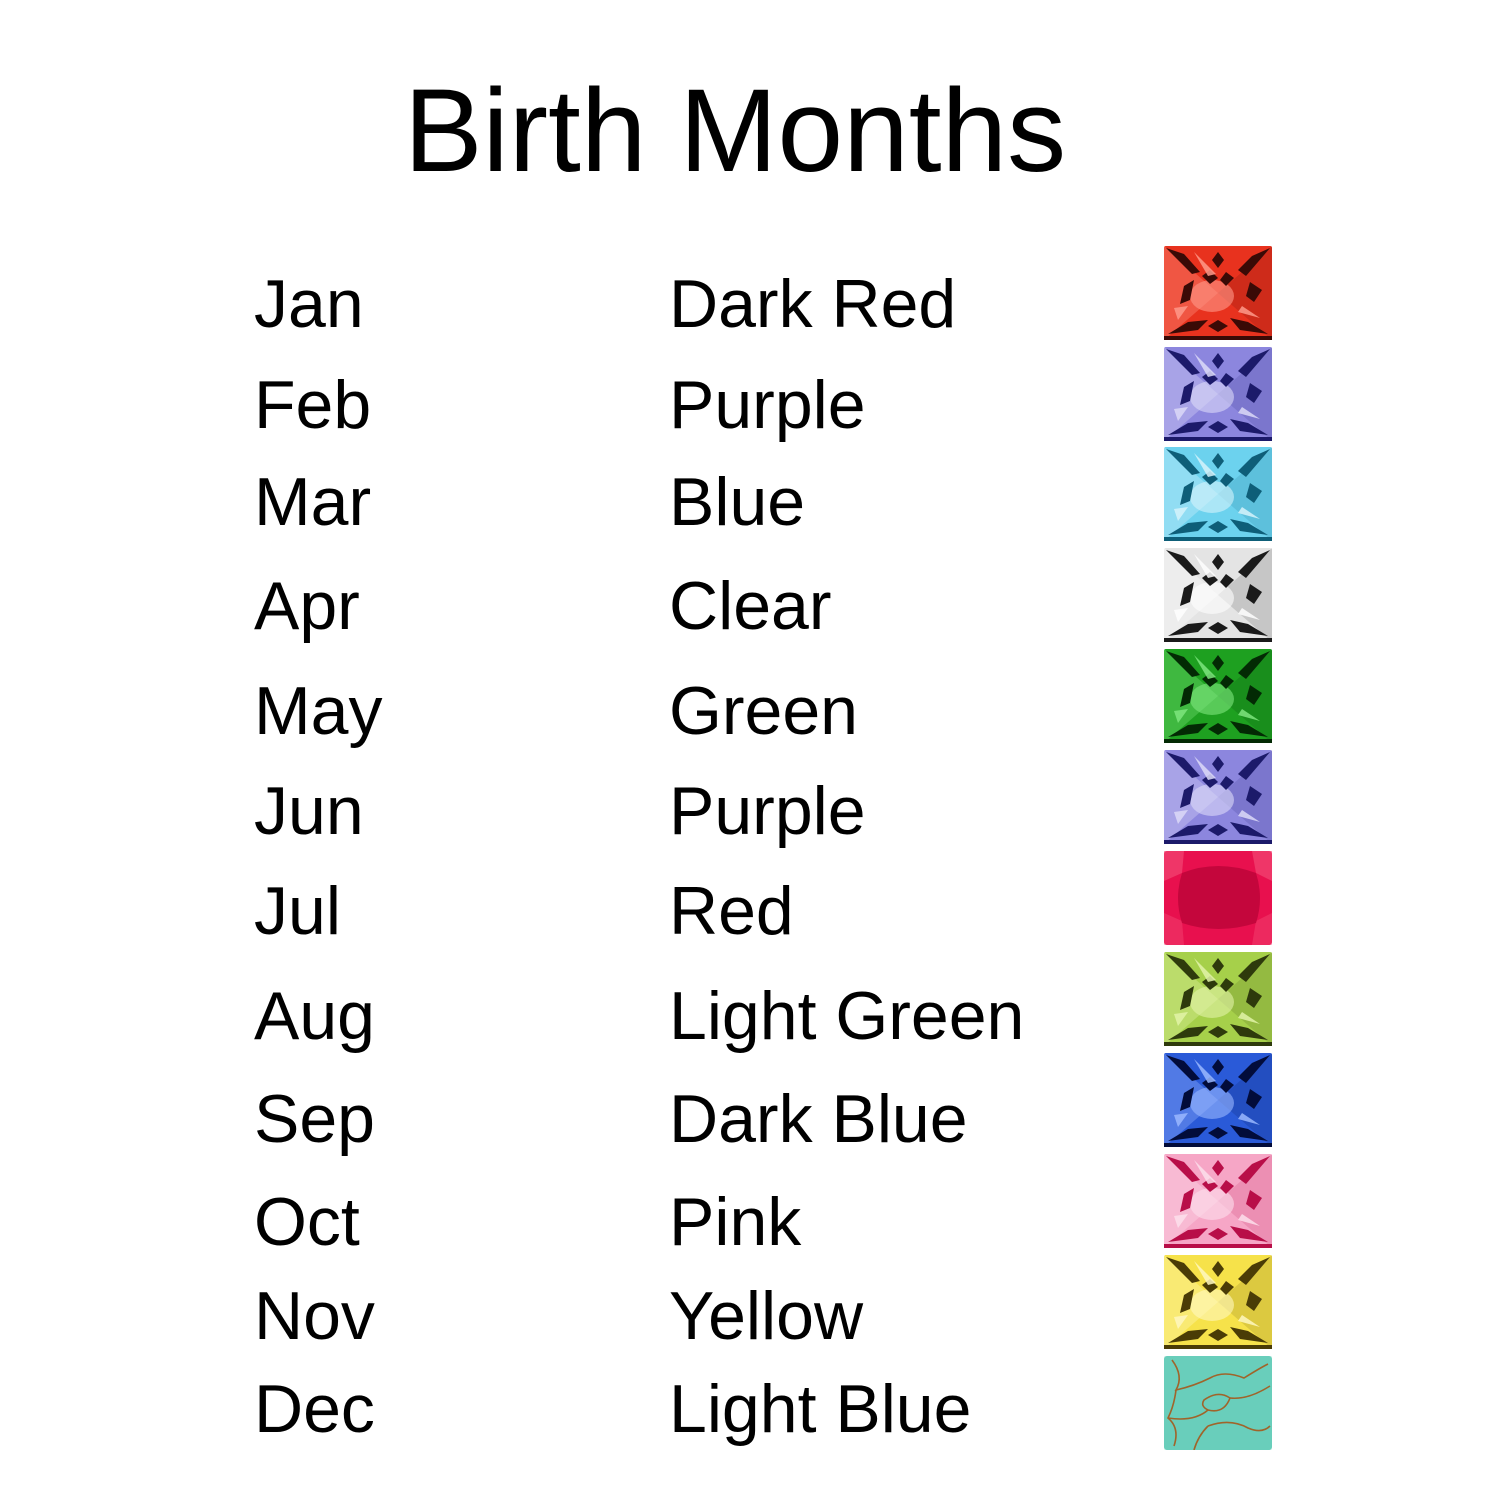 This screenshot has height=1500, width=1500. Describe the element at coordinates (735, 131) in the screenshot. I see `page-title: Birth Months` at that location.